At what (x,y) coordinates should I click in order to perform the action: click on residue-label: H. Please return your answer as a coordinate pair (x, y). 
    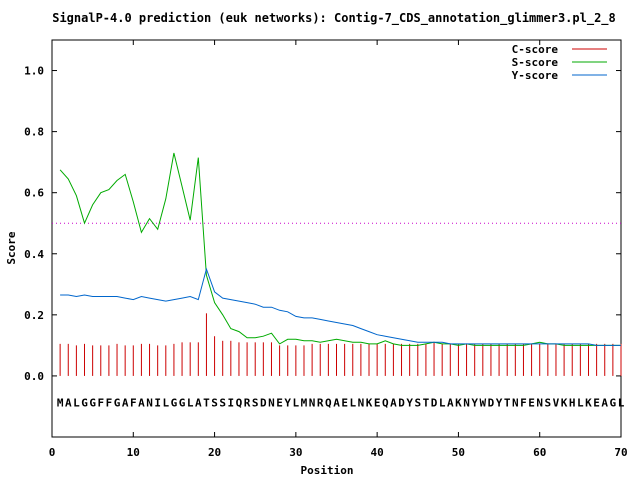
    Looking at the image, I should click on (572, 402).